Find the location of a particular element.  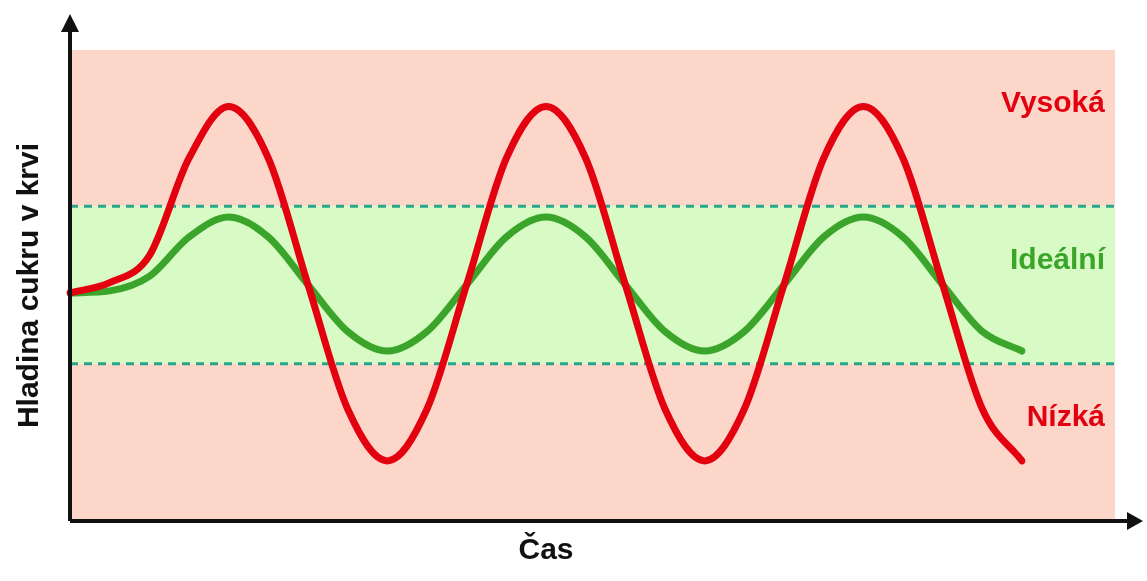

y-axis-title: Hladina cukru v krvi is located at coordinates (28, 285).